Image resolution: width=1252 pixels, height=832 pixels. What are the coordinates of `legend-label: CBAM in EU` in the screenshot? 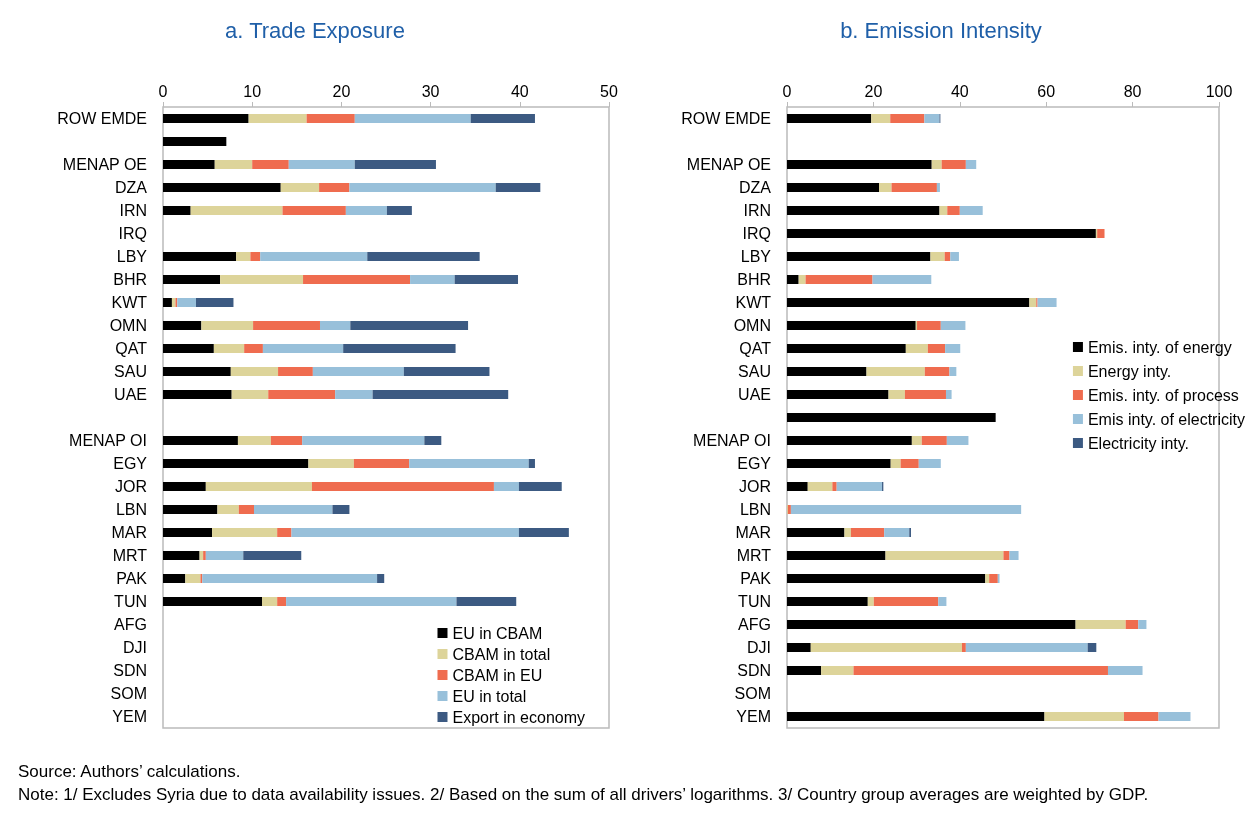 It's located at (497, 675).